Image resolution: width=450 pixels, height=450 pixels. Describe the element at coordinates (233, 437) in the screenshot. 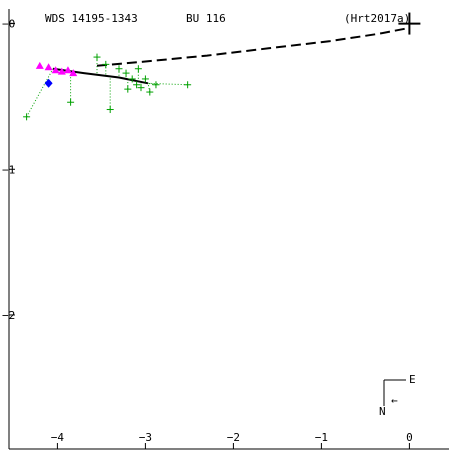

I see `x-tick-label: −2` at that location.